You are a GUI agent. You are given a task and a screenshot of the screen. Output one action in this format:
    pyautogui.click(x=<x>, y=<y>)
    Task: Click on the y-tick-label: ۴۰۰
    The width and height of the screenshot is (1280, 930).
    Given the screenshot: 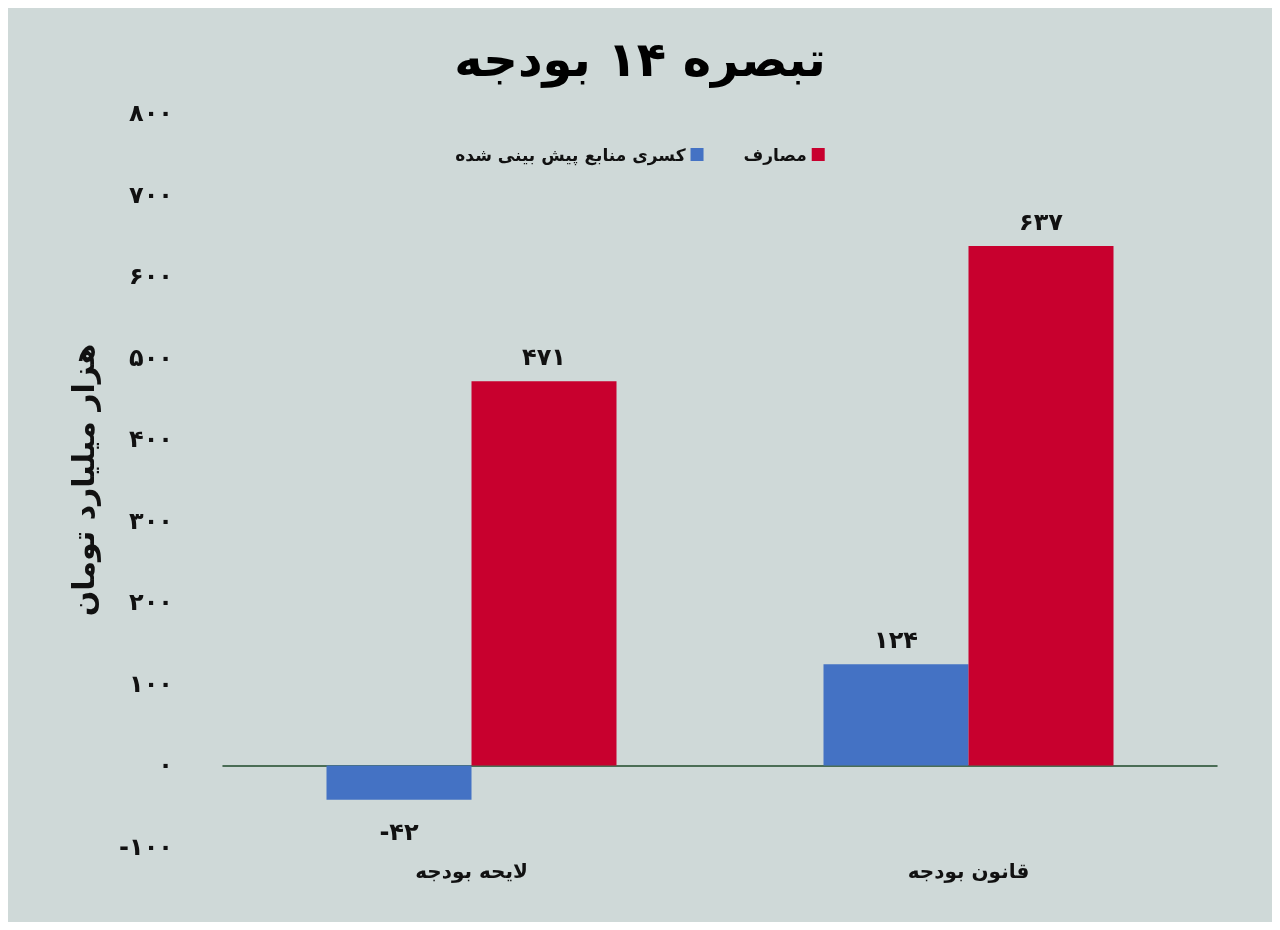 What is the action you would take?
    pyautogui.click(x=151, y=439)
    